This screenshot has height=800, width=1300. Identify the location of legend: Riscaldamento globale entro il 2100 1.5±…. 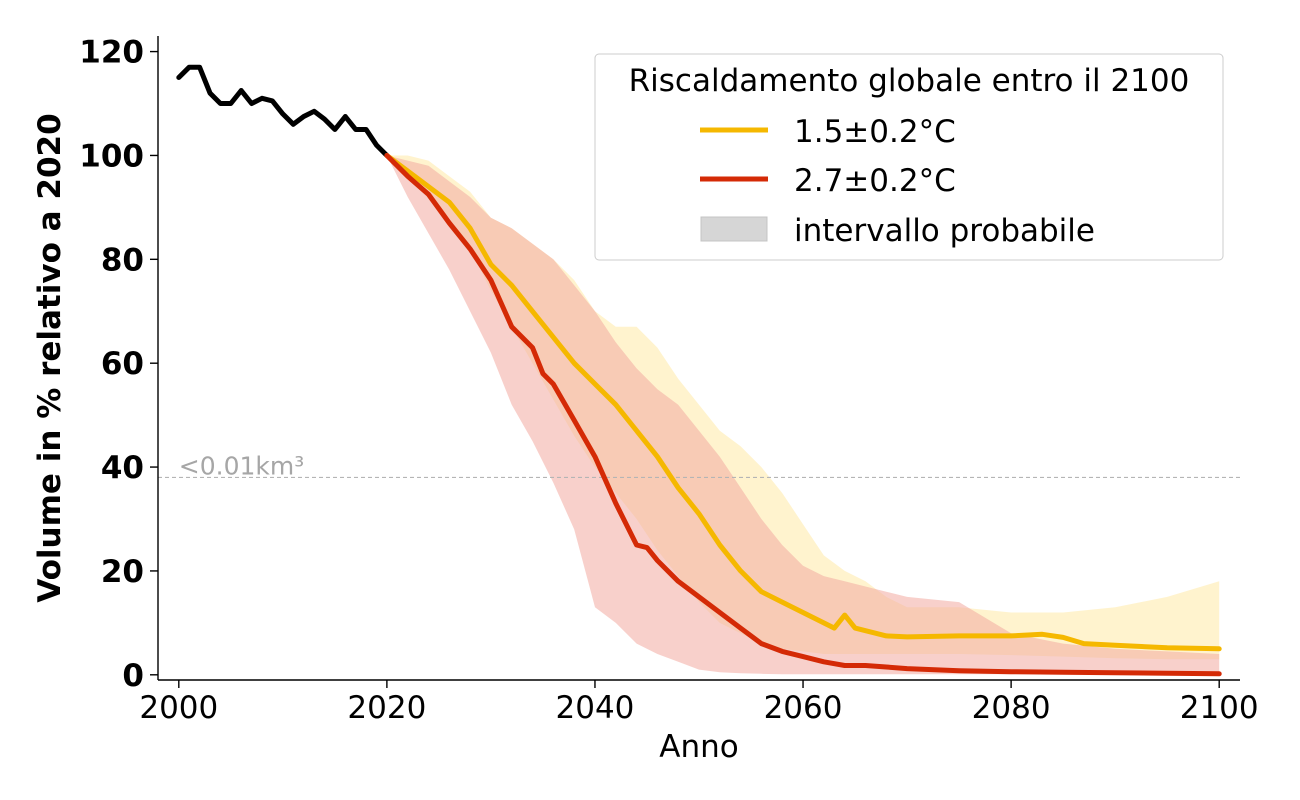
(909, 157).